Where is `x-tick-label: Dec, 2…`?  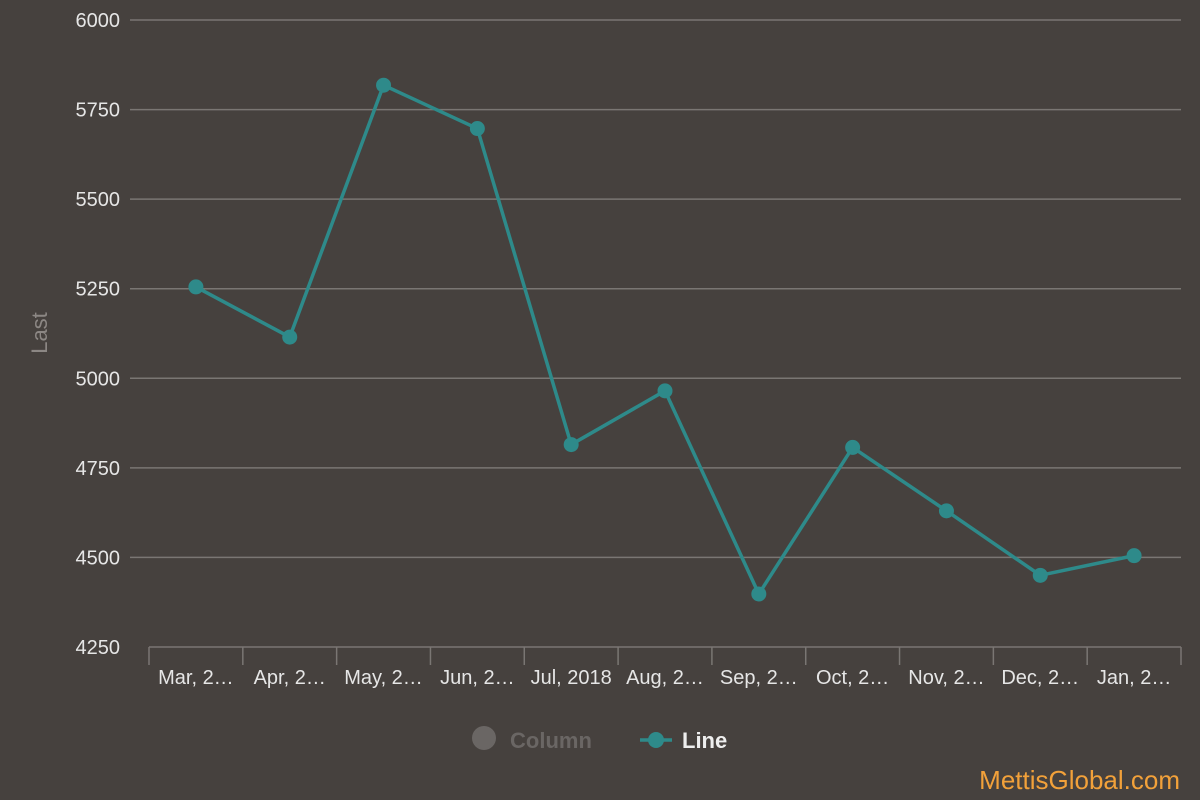
x-tick-label: Dec, 2… is located at coordinates (1040, 678).